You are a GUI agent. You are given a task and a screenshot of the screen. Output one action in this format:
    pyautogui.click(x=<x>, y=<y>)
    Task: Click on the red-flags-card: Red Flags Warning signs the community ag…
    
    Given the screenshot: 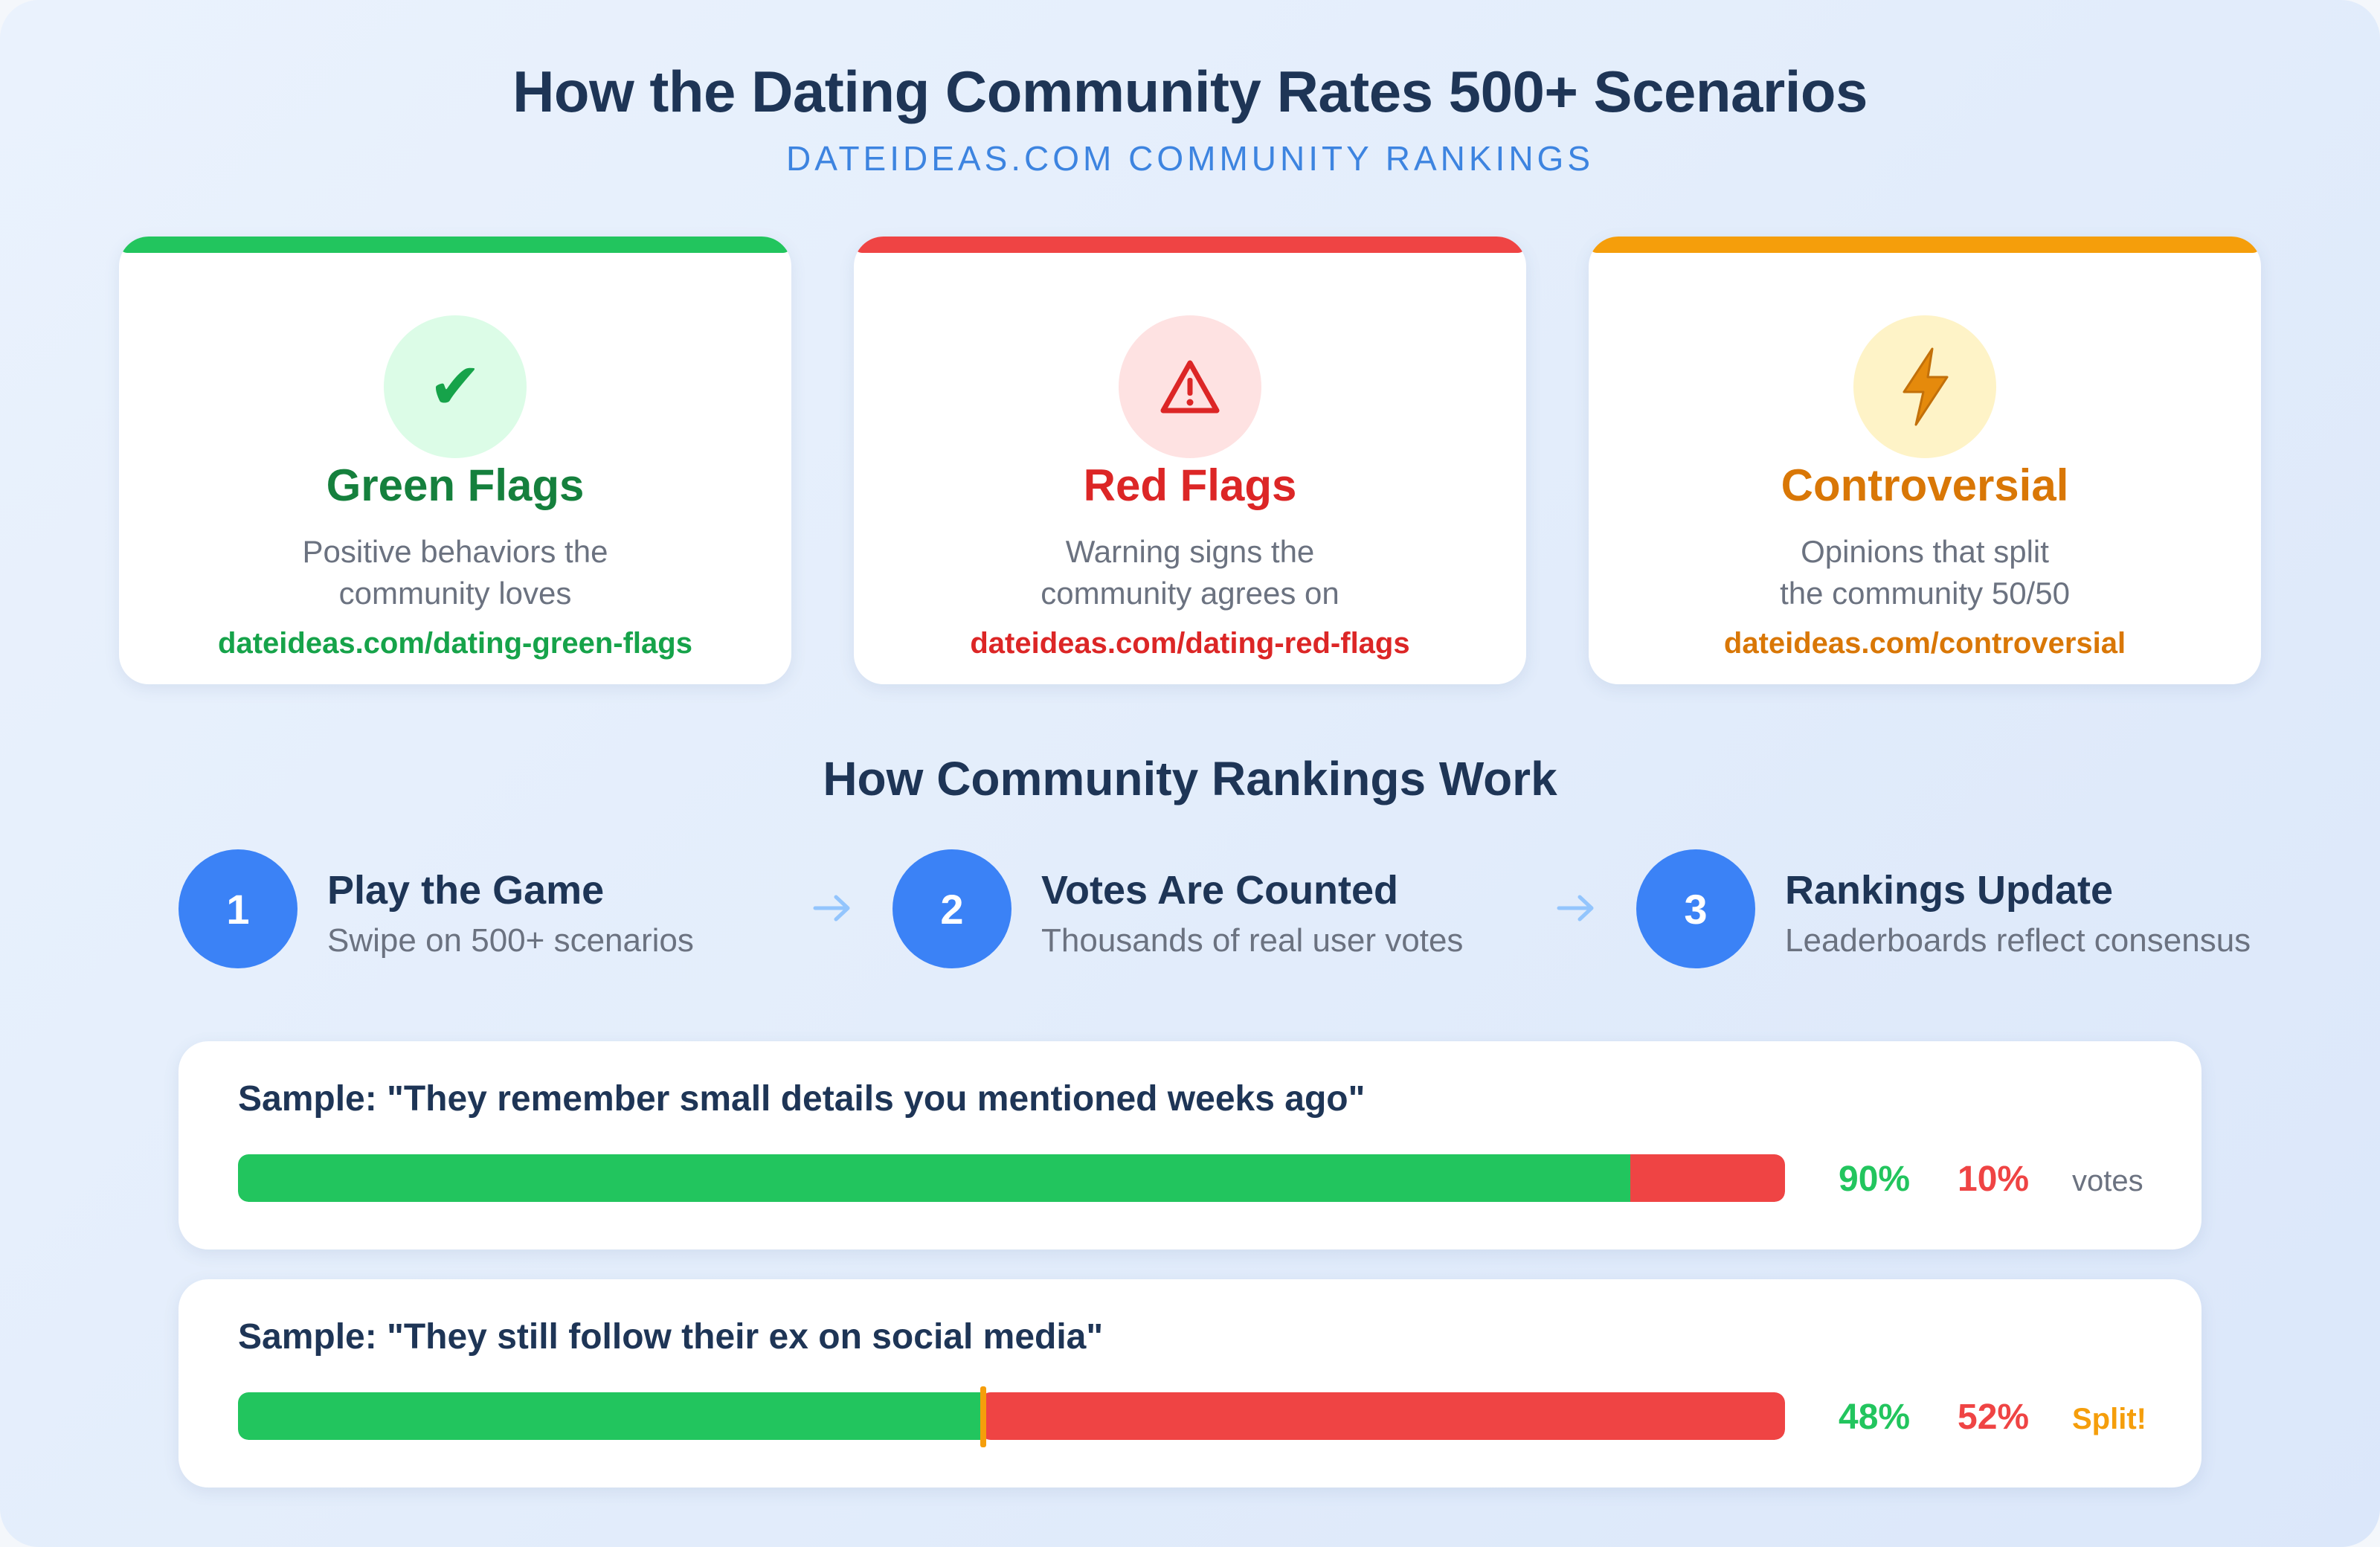 What is the action you would take?
    pyautogui.click(x=1190, y=460)
    